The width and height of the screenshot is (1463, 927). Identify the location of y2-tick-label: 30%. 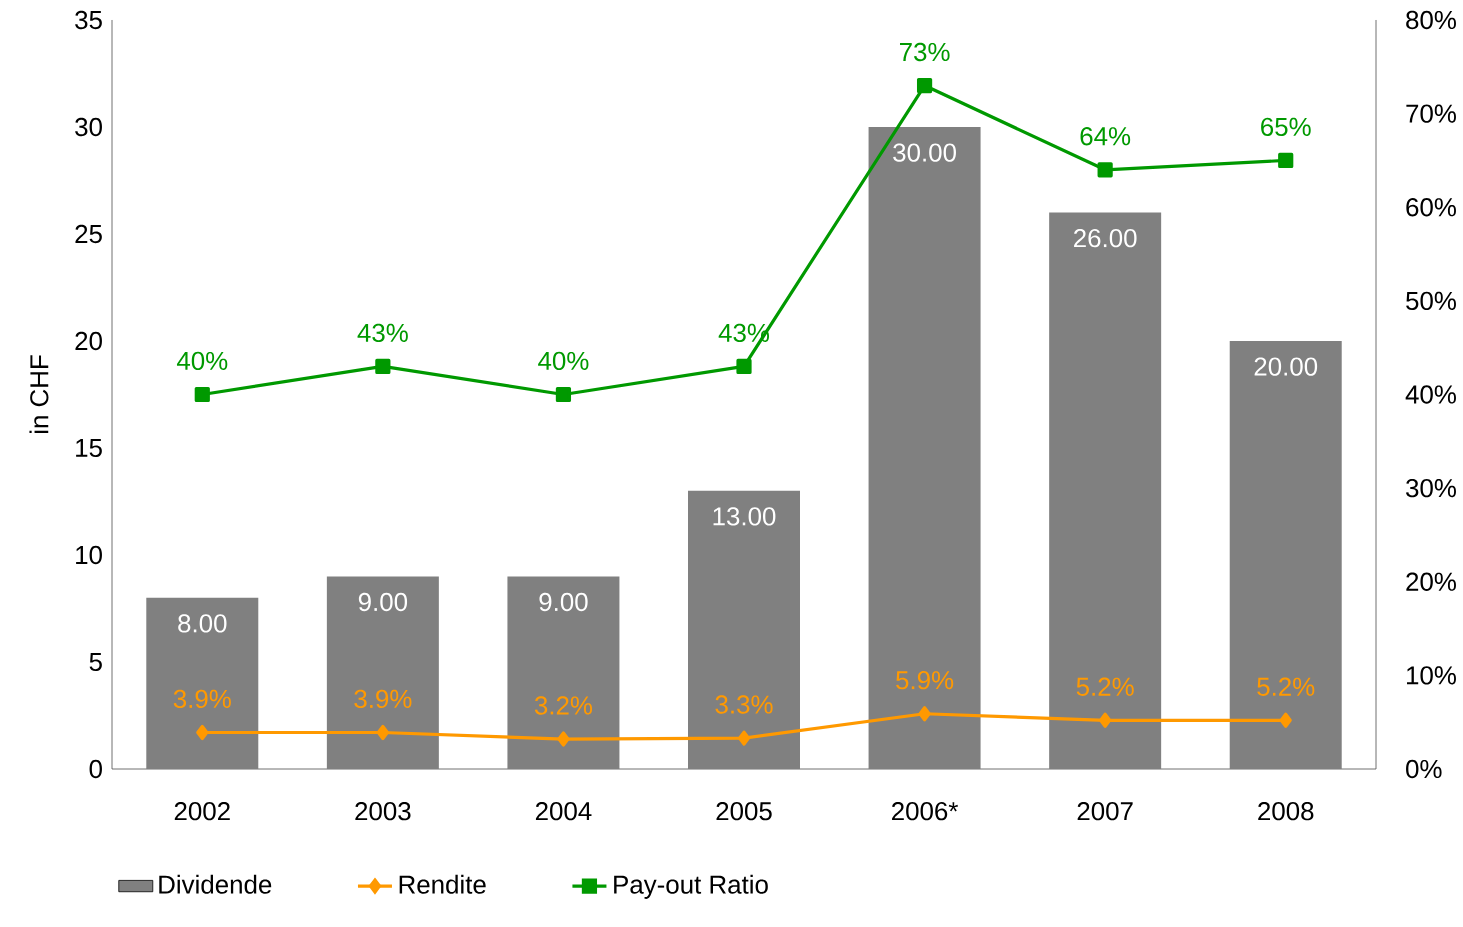
(1431, 488).